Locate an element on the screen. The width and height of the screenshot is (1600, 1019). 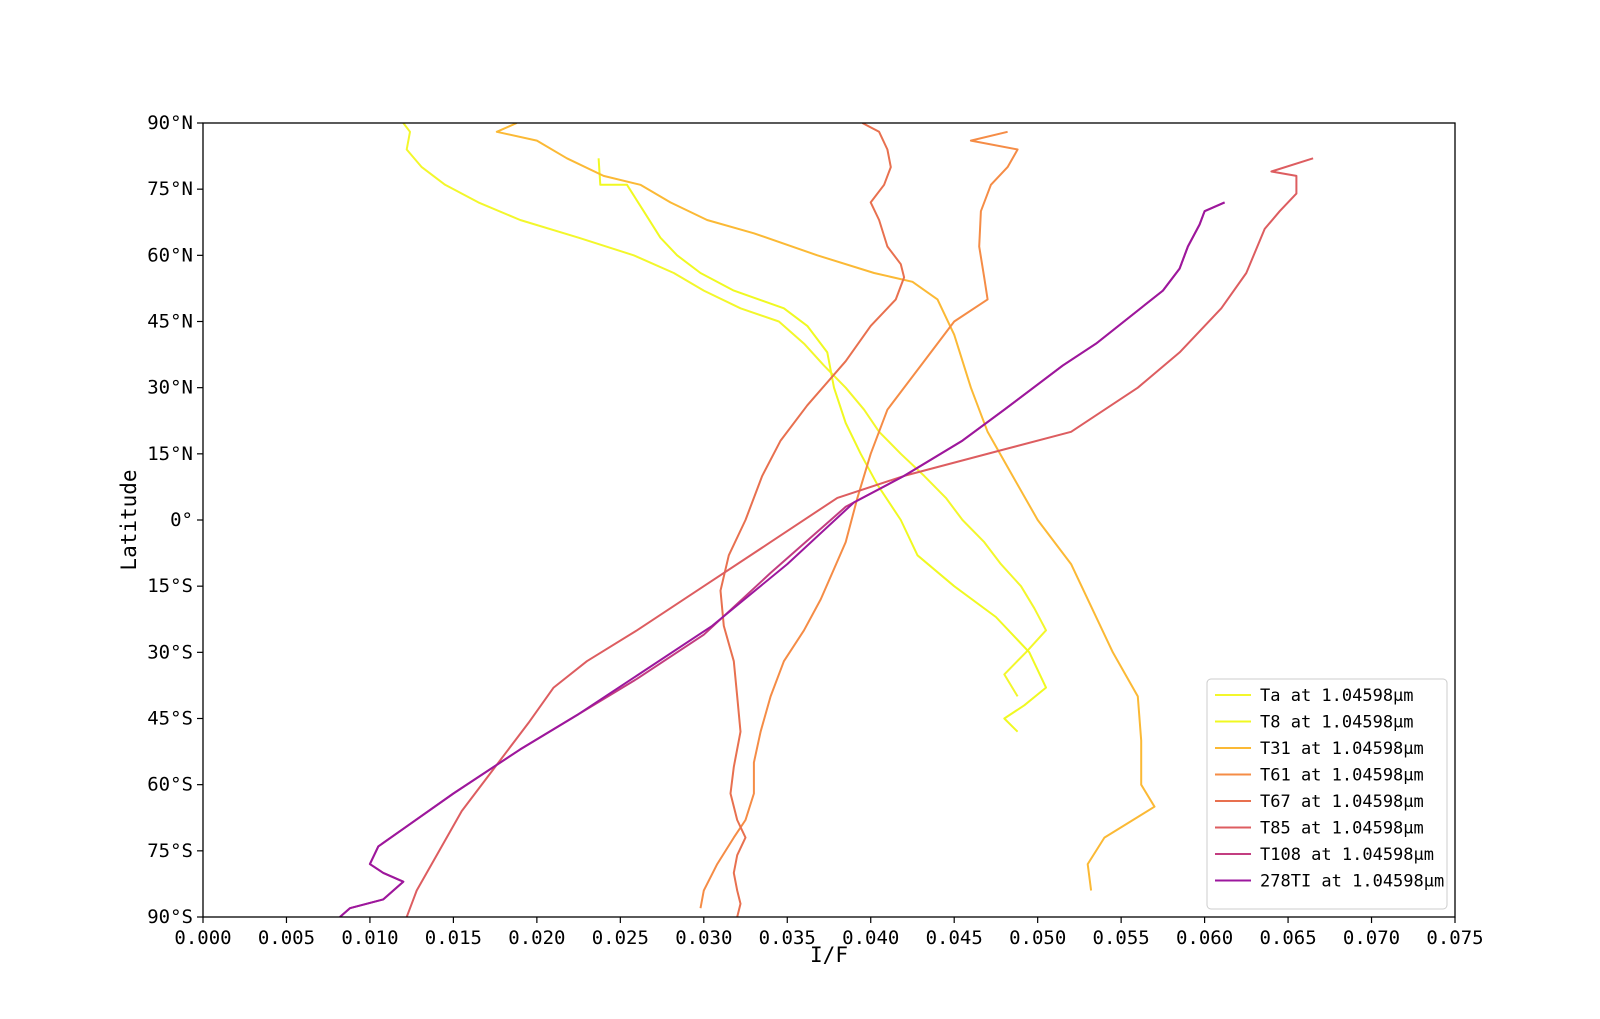
y-tick-label: 45°N is located at coordinates (170, 322).